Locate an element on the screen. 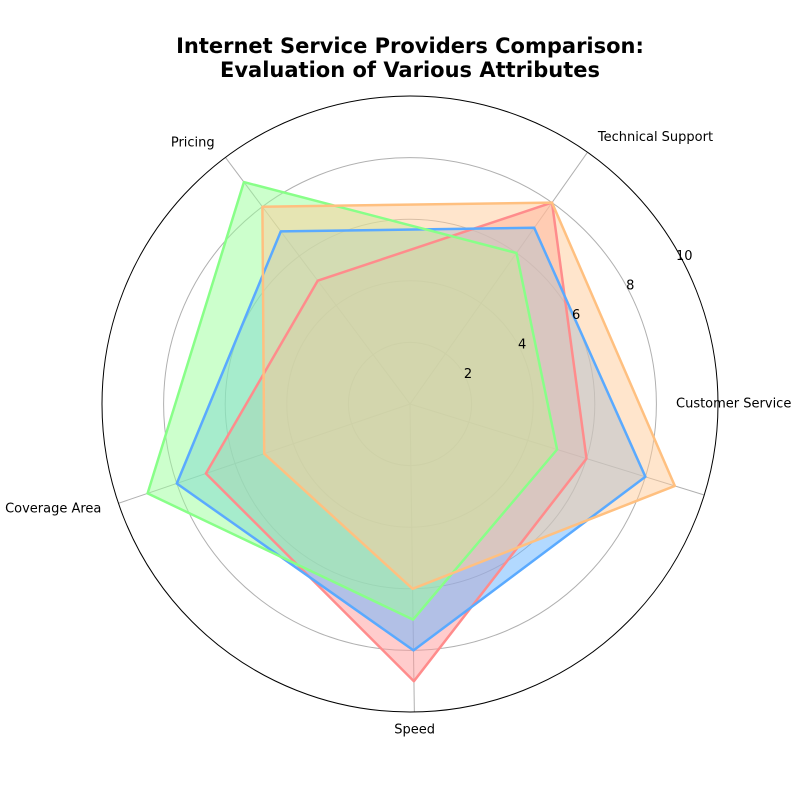 The image size is (800, 800). radial-tick-label: 2 is located at coordinates (468, 374).